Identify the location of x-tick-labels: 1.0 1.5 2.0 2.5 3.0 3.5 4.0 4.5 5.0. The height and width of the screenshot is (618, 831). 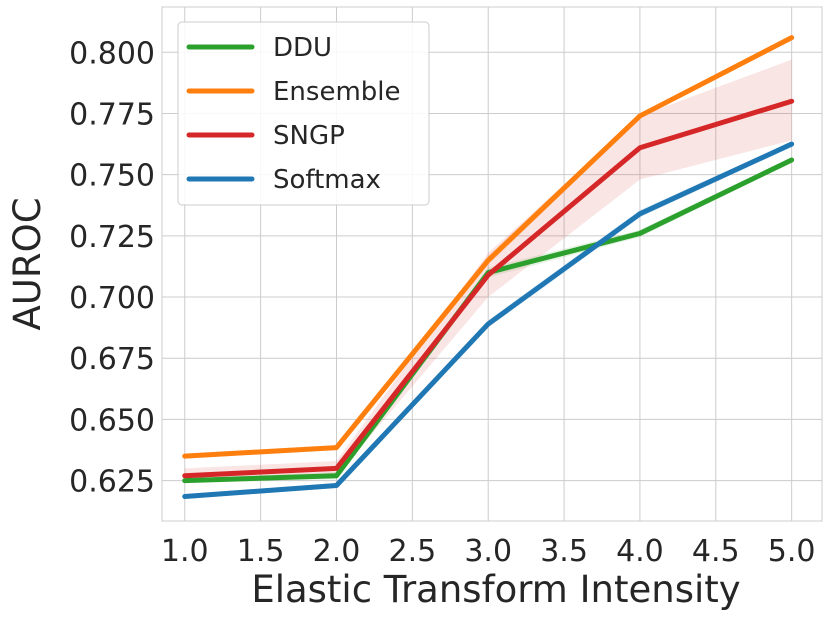
(488, 551).